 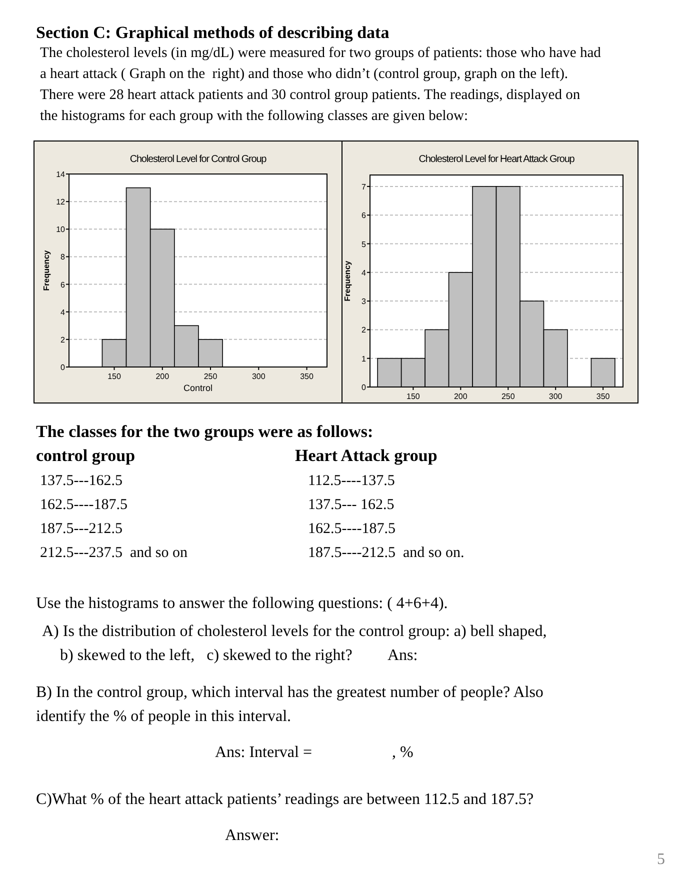 I want to click on text: 112.5----137.5, so click(x=351, y=481).